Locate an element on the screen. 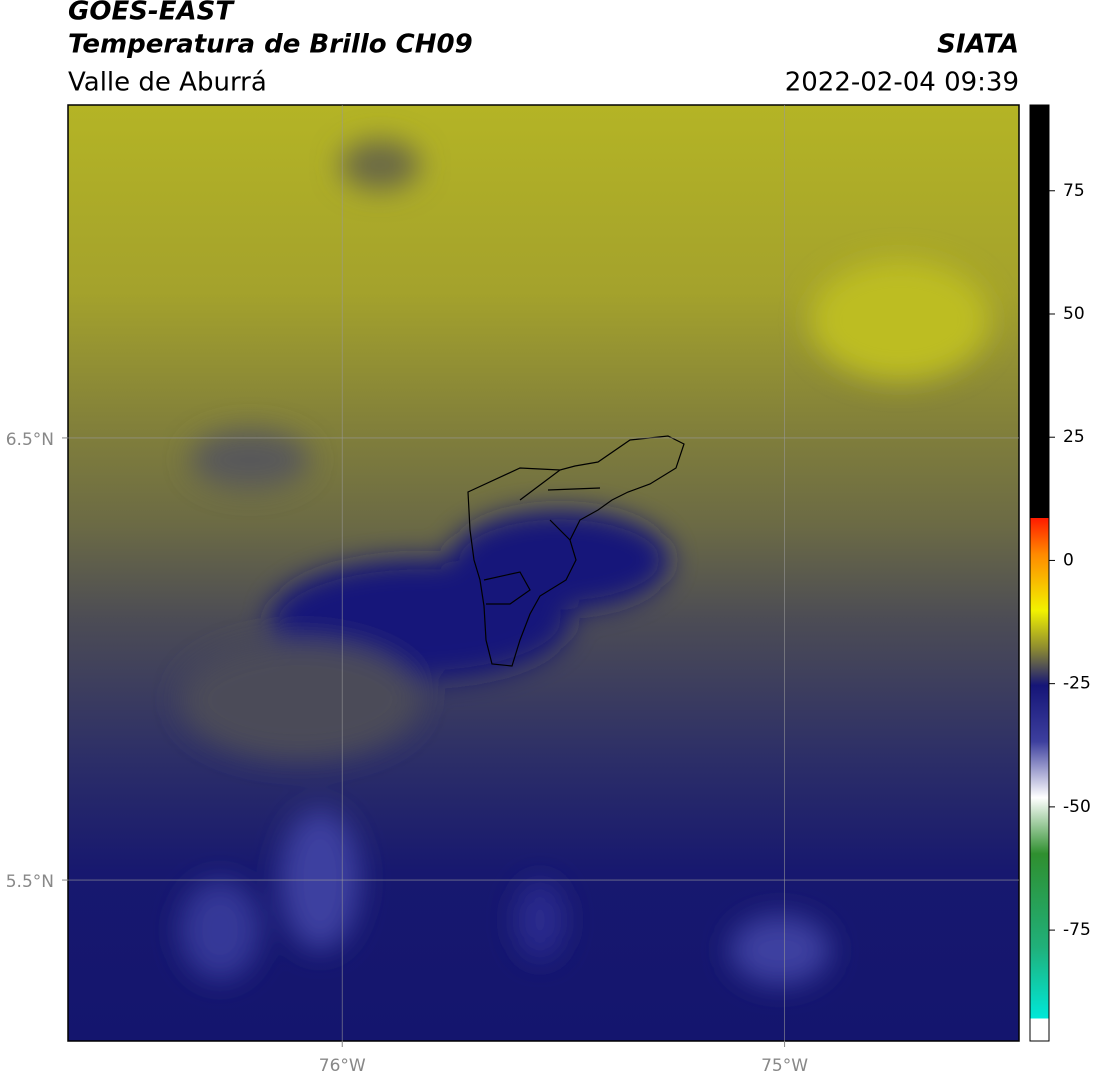 The width and height of the screenshot is (1094, 1078). source: SIATA is located at coordinates (978, 45).